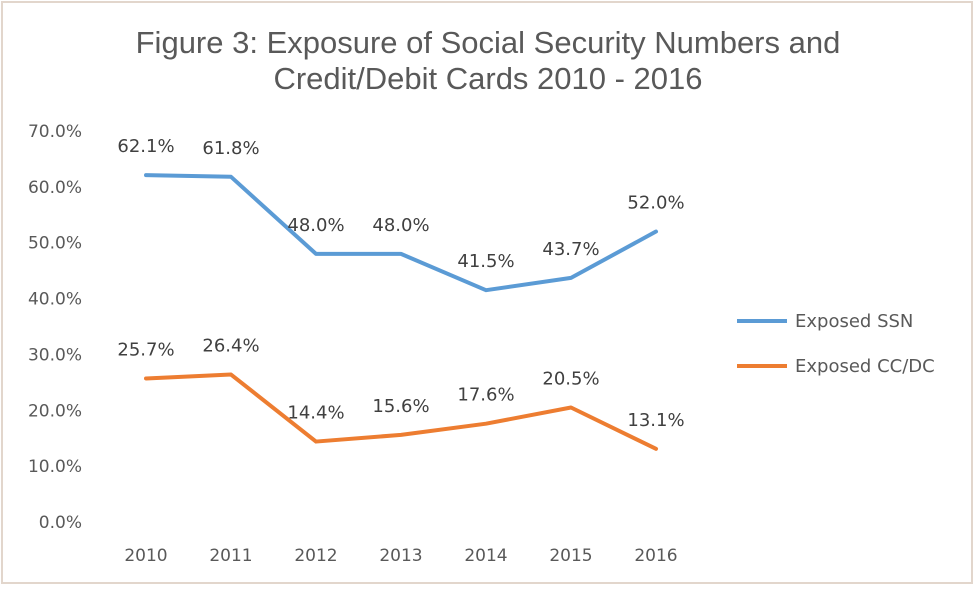  What do you see at coordinates (55, 467) in the screenshot?
I see `y-tick-label: 10.0%` at bounding box center [55, 467].